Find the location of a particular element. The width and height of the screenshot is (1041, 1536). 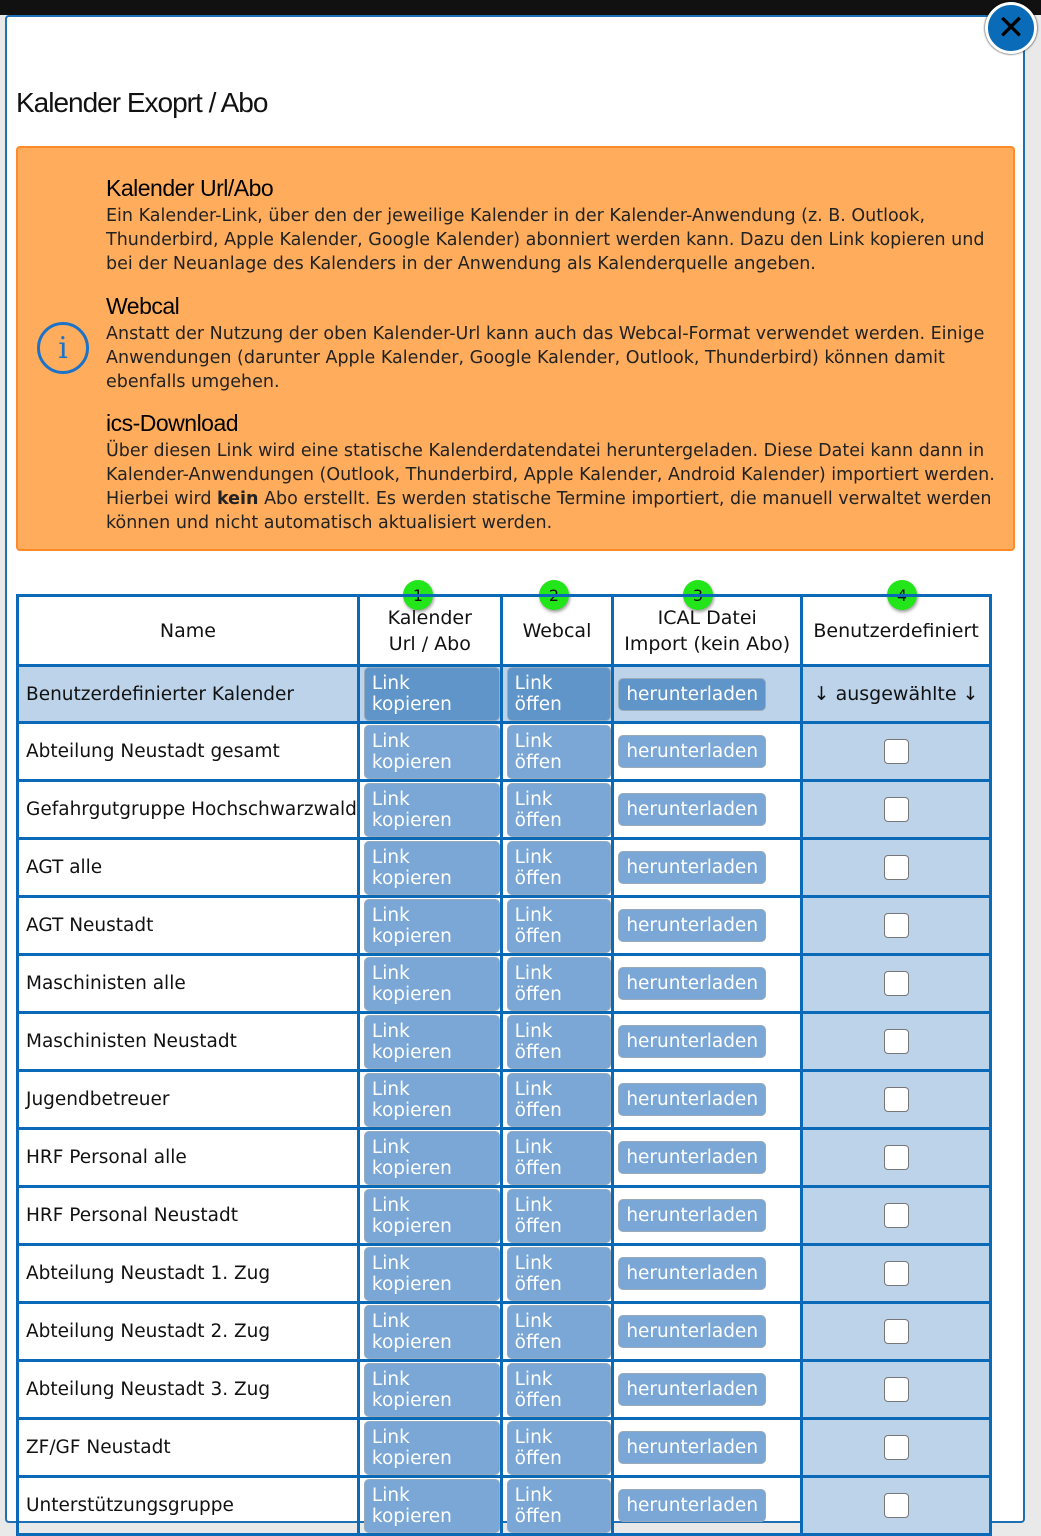

calendar-name: AGT alle is located at coordinates (188, 867).